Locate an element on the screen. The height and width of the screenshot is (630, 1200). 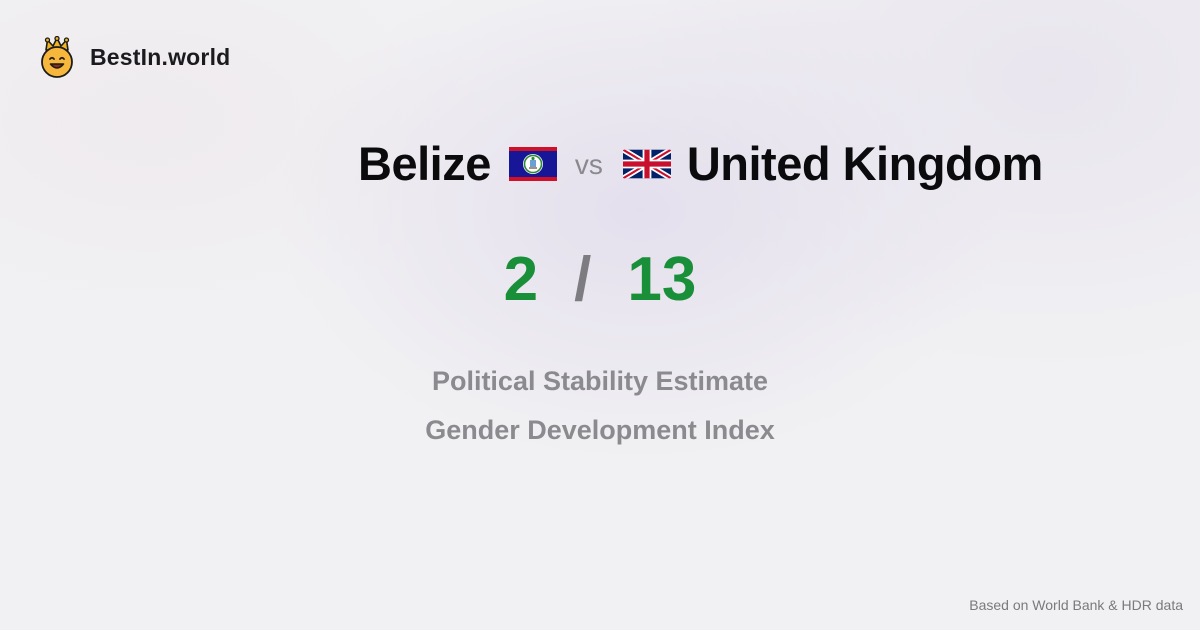
belize-flag-icon is located at coordinates (532, 163).